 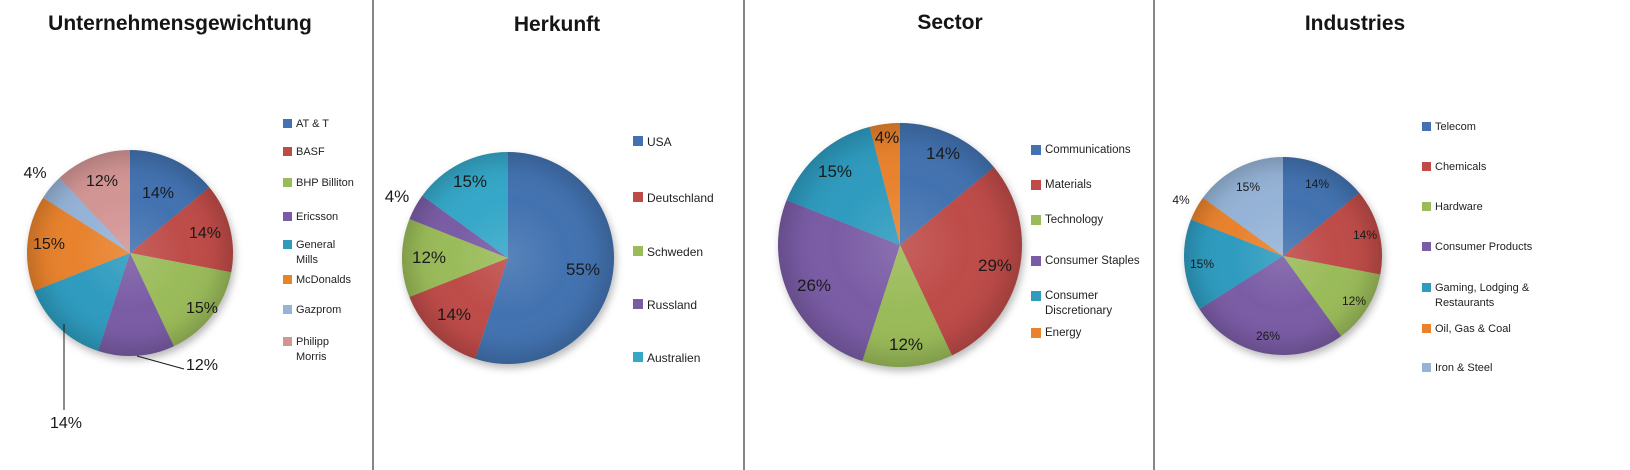 I want to click on legend-label: Deutschland, so click(x=680, y=198).